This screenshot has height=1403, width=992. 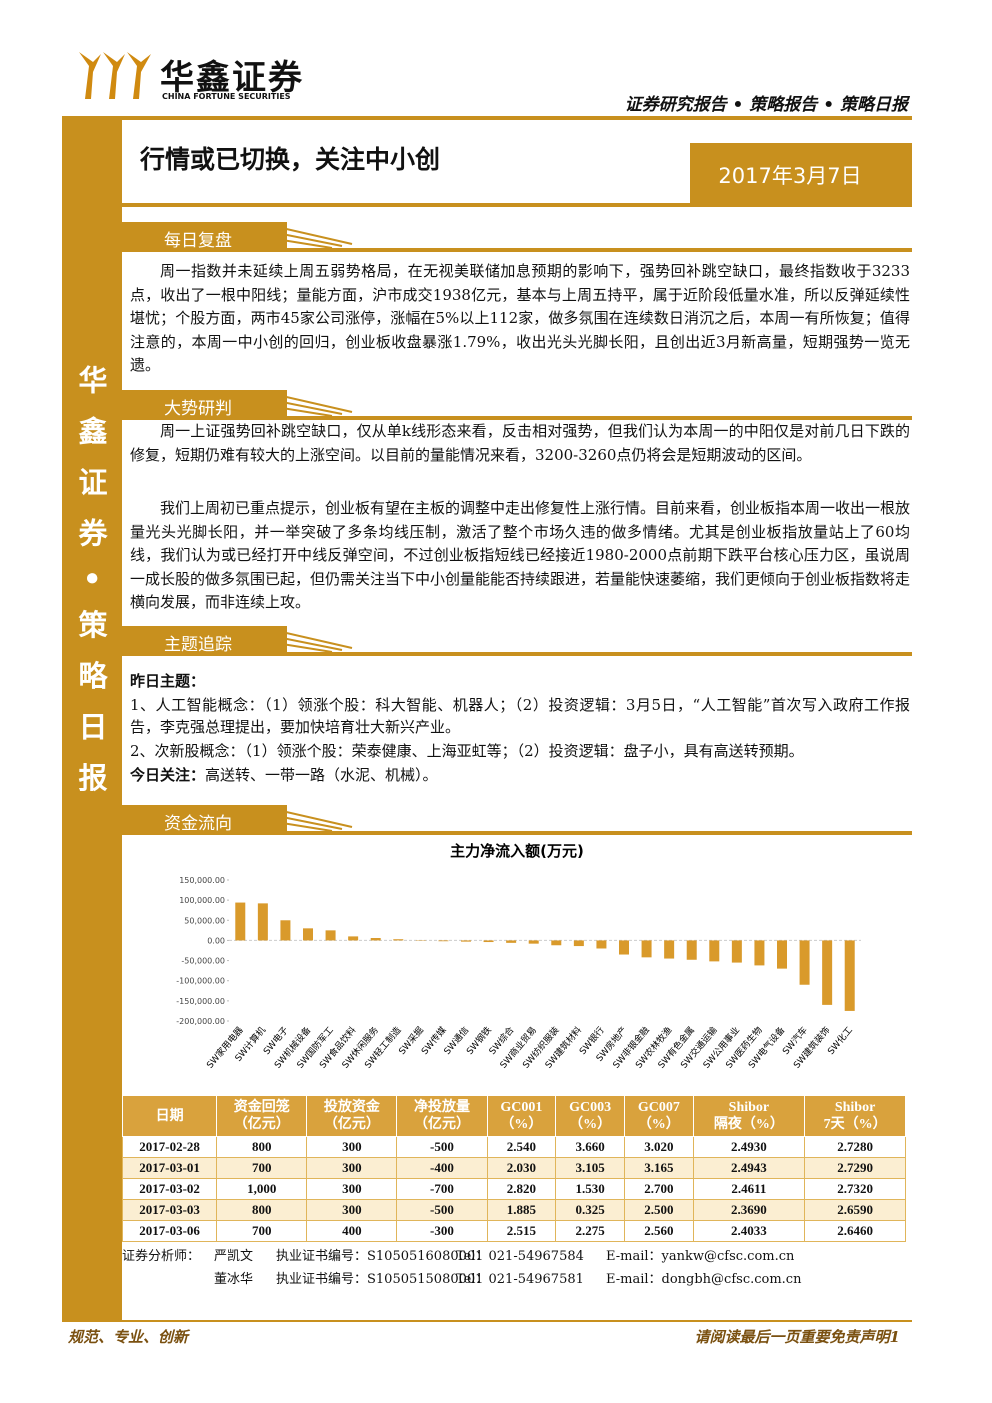 I want to click on table-cell: 2.4930, so click(x=749, y=1147).